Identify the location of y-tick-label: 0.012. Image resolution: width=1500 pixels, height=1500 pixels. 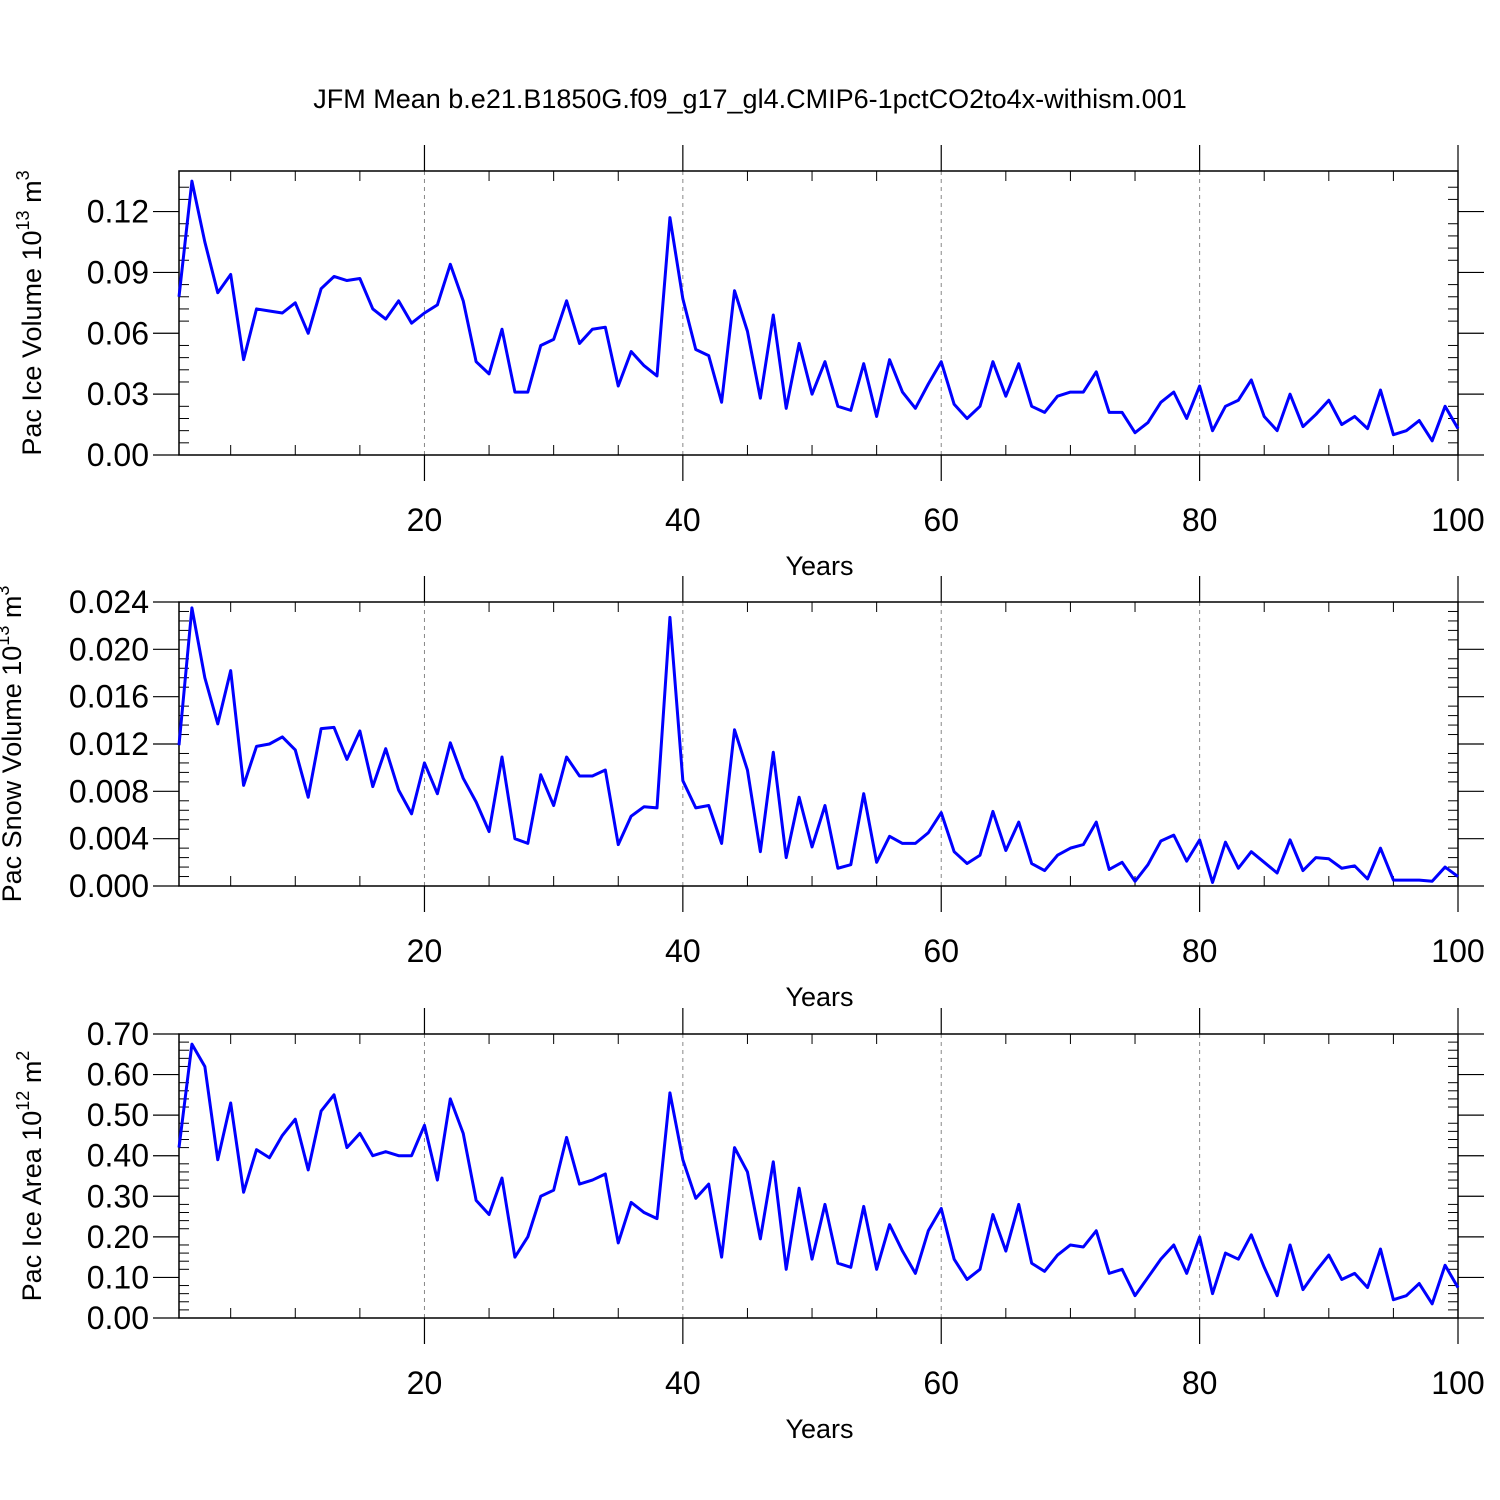
(109, 744).